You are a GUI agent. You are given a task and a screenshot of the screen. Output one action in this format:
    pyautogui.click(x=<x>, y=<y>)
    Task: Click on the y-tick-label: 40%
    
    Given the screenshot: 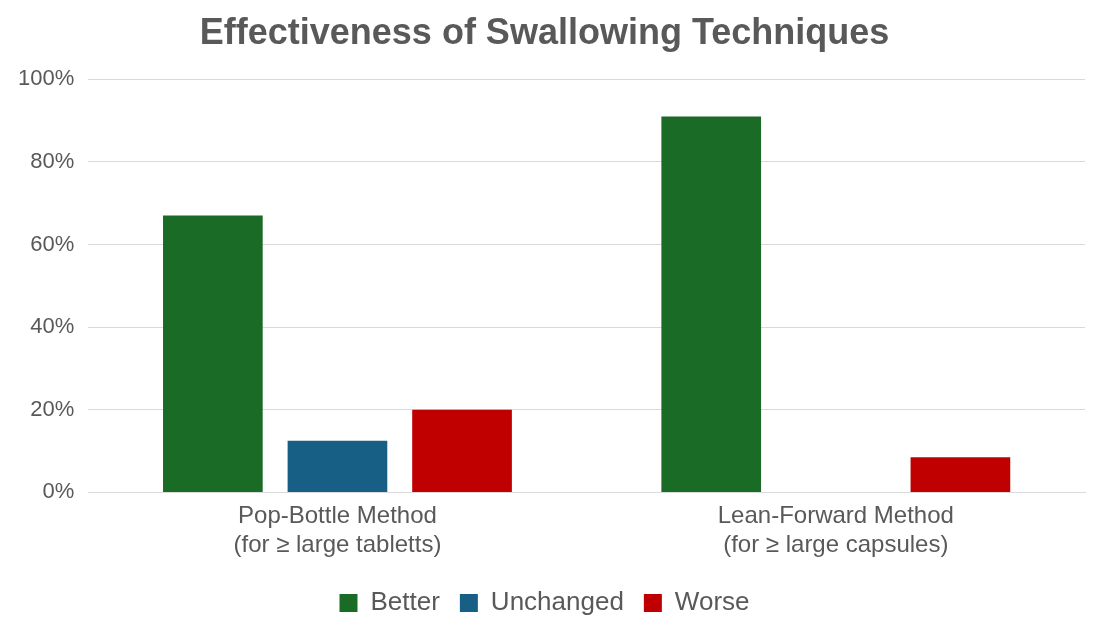 What is the action you would take?
    pyautogui.click(x=52, y=326)
    